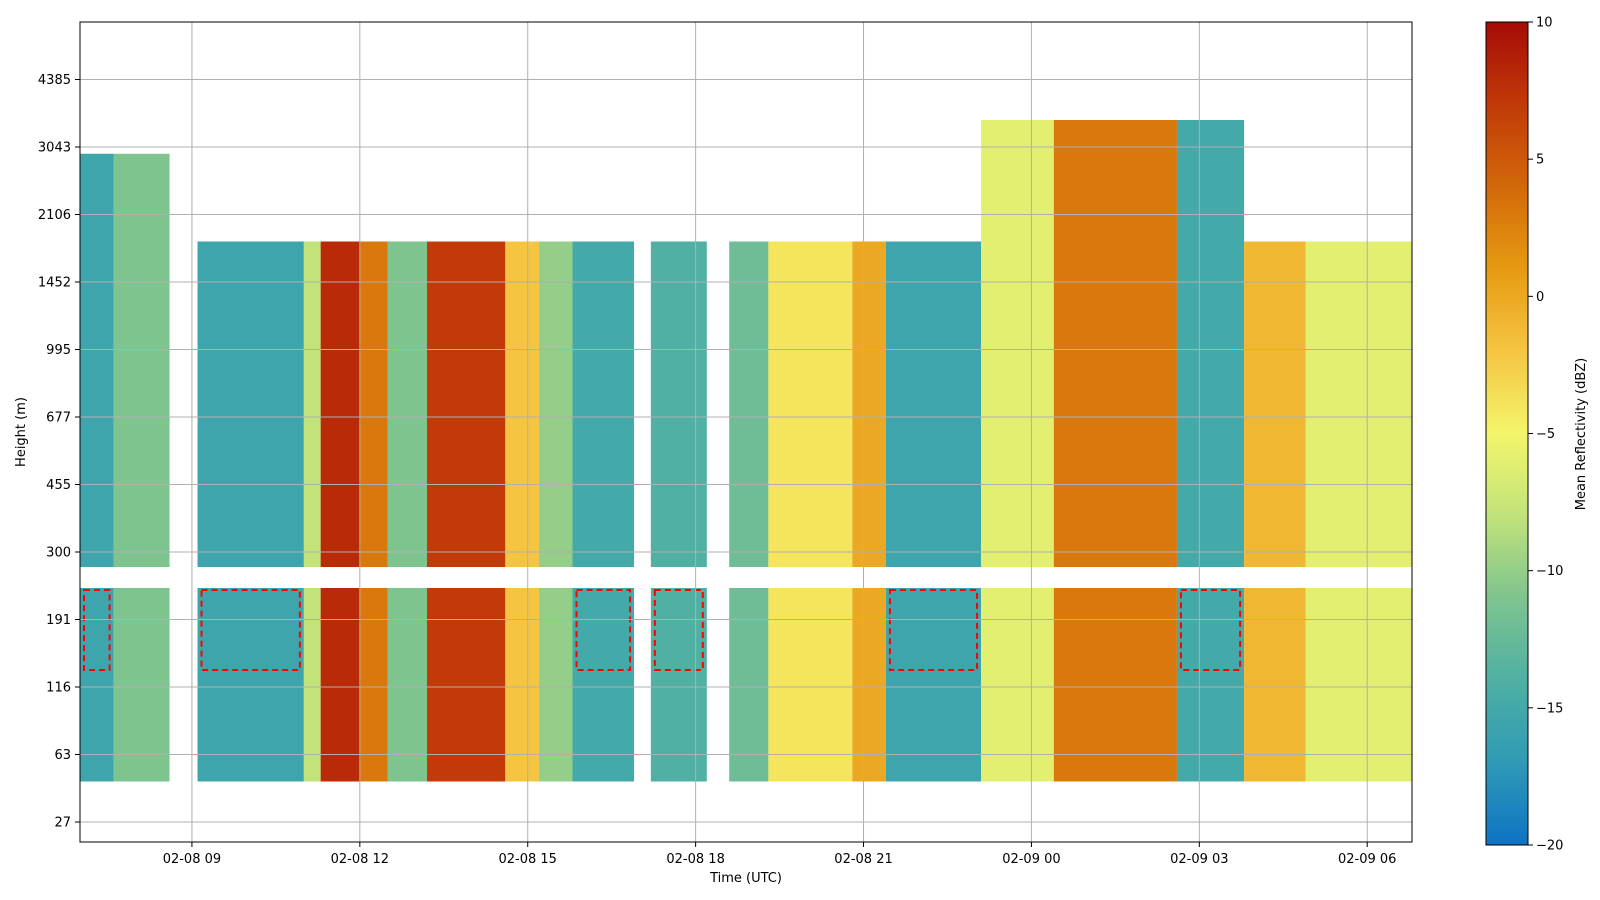 The width and height of the screenshot is (1600, 900). Describe the element at coordinates (59, 452) in the screenshot. I see `y-axis-ticks: 27 63 116 191 300 455 677 995 1452 2106 3043 4385` at that location.